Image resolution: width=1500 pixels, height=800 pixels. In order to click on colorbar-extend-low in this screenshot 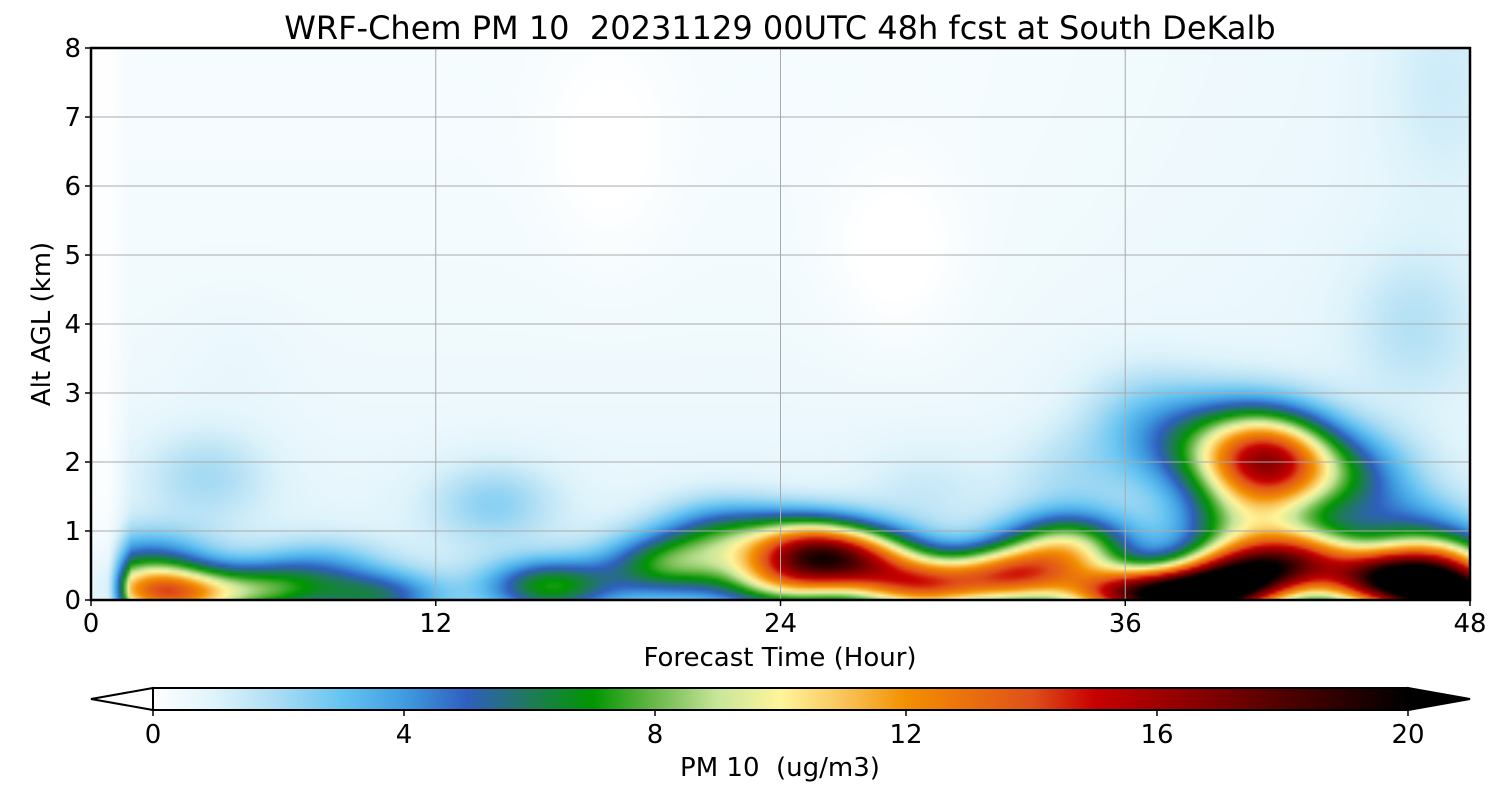, I will do `click(122, 699)`.